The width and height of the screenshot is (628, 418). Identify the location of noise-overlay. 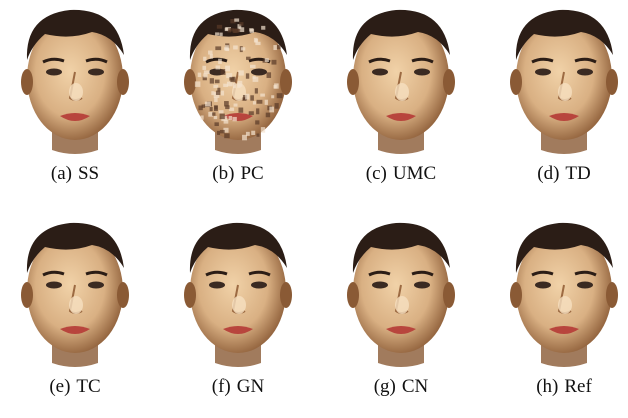
(238, 79).